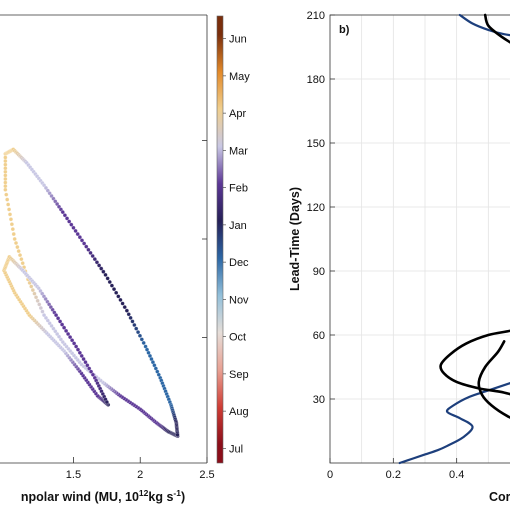 This screenshot has height=510, width=510. What do you see at coordinates (239, 412) in the screenshot?
I see `colorbar-month-label: Aug` at bounding box center [239, 412].